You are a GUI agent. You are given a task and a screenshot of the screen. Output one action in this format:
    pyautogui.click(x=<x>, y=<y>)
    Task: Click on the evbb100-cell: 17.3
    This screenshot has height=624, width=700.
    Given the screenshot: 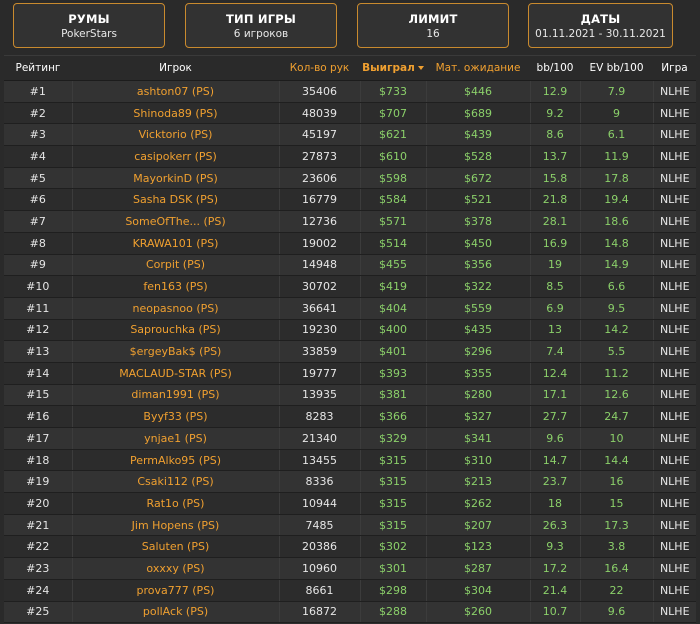 What is the action you would take?
    pyautogui.click(x=617, y=525)
    